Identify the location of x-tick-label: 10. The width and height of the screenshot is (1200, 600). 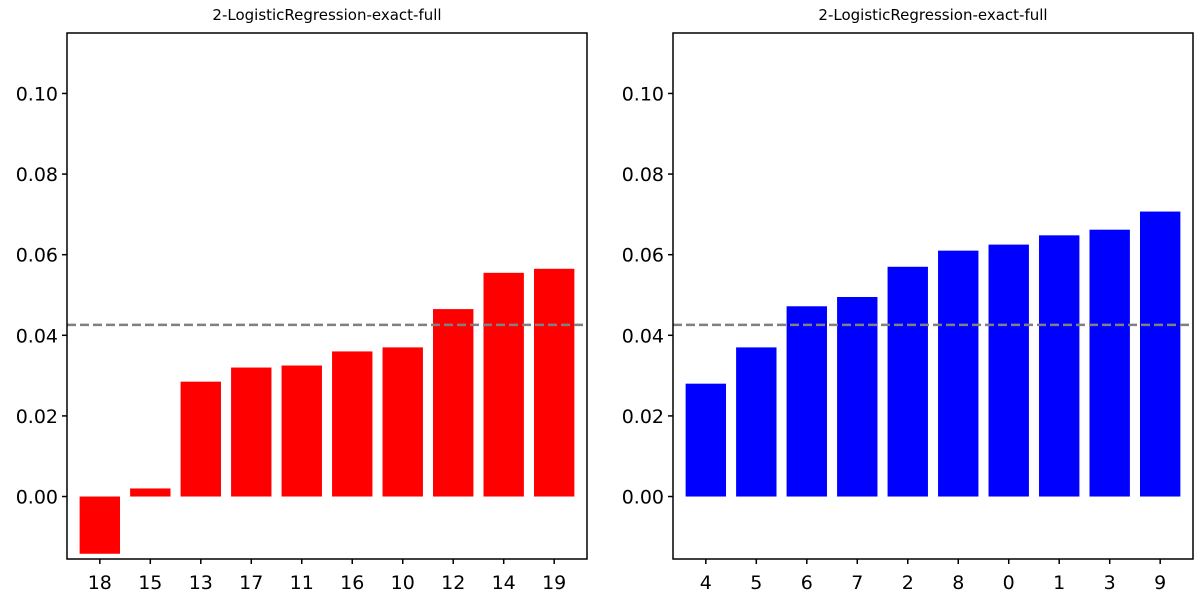
(403, 583).